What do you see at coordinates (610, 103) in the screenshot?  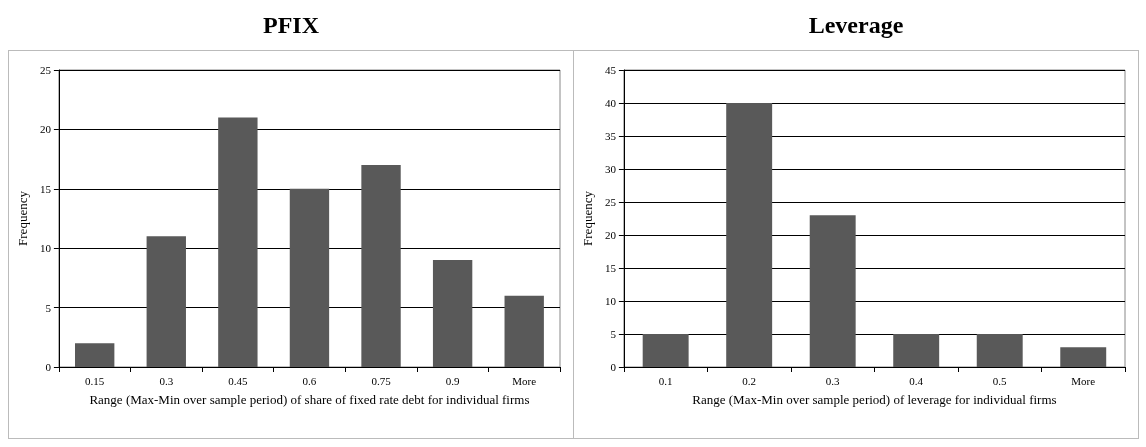 I see `y-tick-label: 40` at bounding box center [610, 103].